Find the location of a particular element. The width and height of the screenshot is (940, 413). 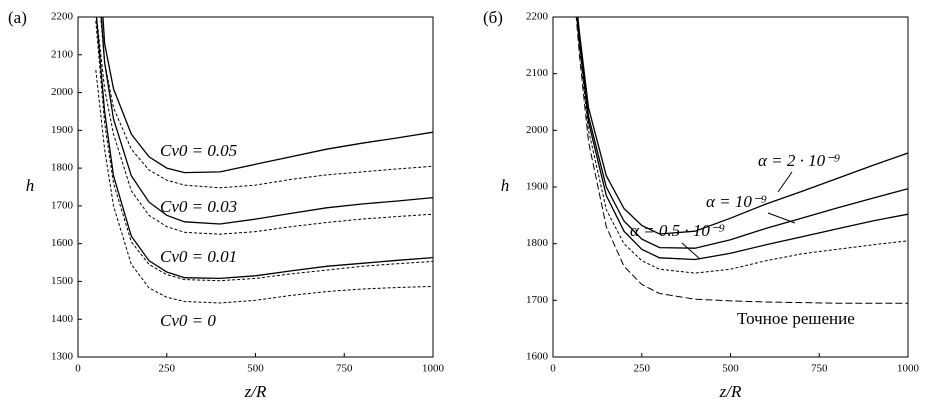

series-label: Cv0 = 0 is located at coordinates (188, 320).